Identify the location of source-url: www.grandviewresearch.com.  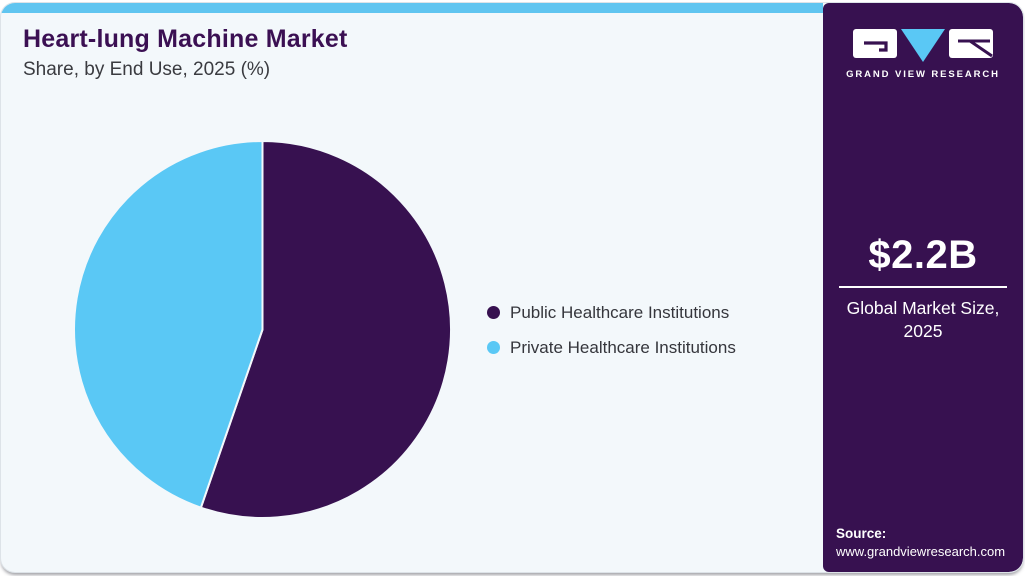
(921, 551).